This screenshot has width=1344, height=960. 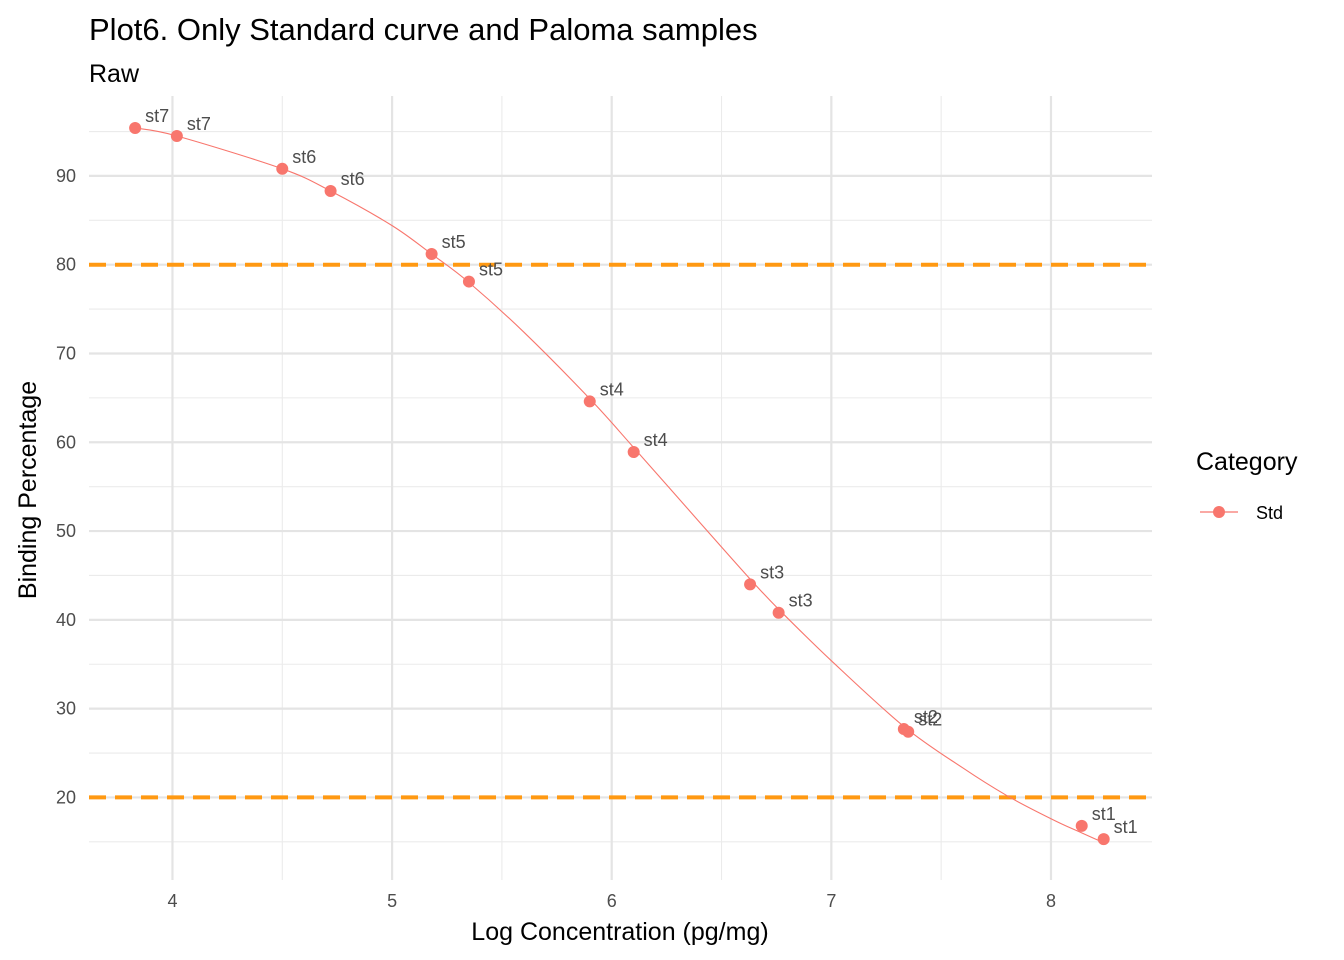 What do you see at coordinates (66, 442) in the screenshot?
I see `y-tick-label: 60` at bounding box center [66, 442].